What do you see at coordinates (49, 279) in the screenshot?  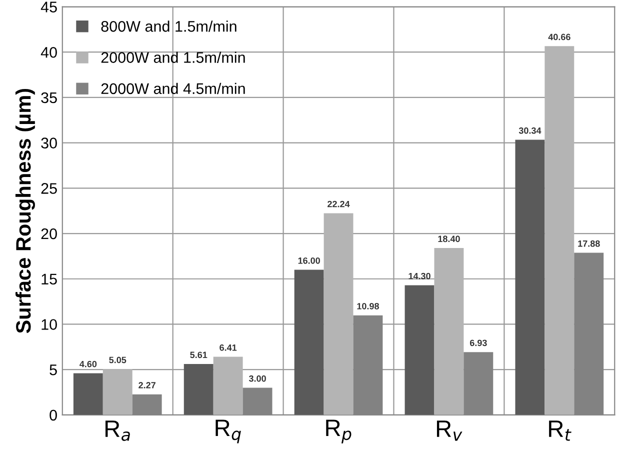 I see `y-tick-label: 15` at bounding box center [49, 279].